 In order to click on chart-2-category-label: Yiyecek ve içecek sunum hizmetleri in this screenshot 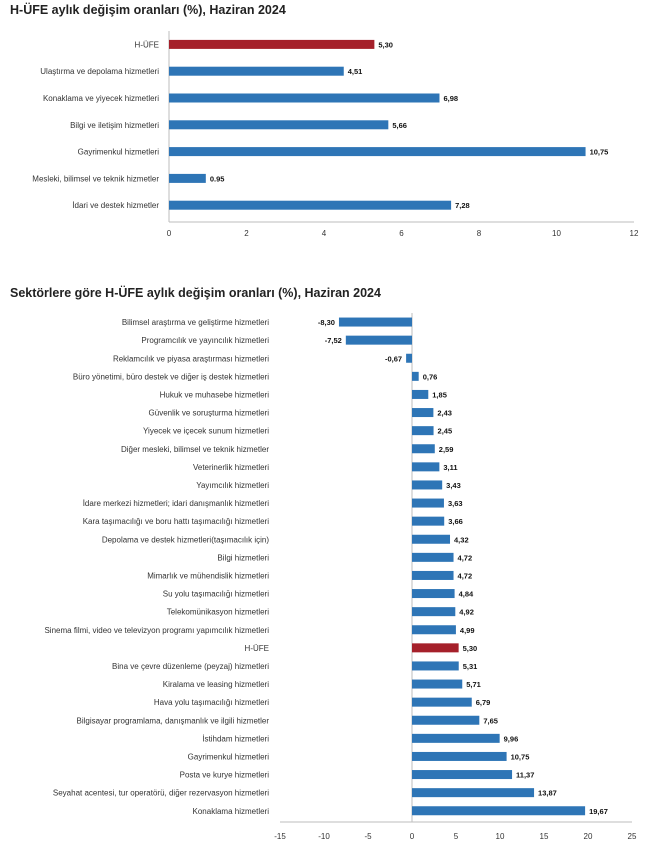, I will do `click(206, 431)`.